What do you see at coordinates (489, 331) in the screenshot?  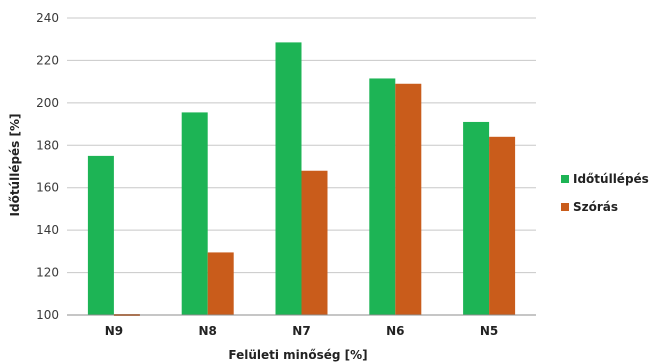 I see `x-tick-label-n5: N5` at bounding box center [489, 331].